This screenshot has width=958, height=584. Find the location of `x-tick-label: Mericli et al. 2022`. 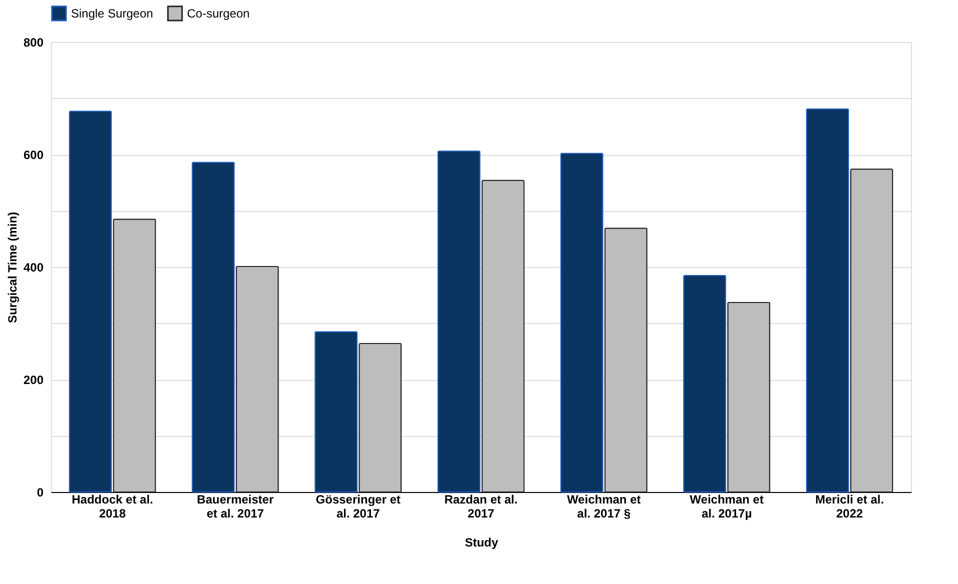

x-tick-label: Mericli et al. 2022 is located at coordinates (849, 506).